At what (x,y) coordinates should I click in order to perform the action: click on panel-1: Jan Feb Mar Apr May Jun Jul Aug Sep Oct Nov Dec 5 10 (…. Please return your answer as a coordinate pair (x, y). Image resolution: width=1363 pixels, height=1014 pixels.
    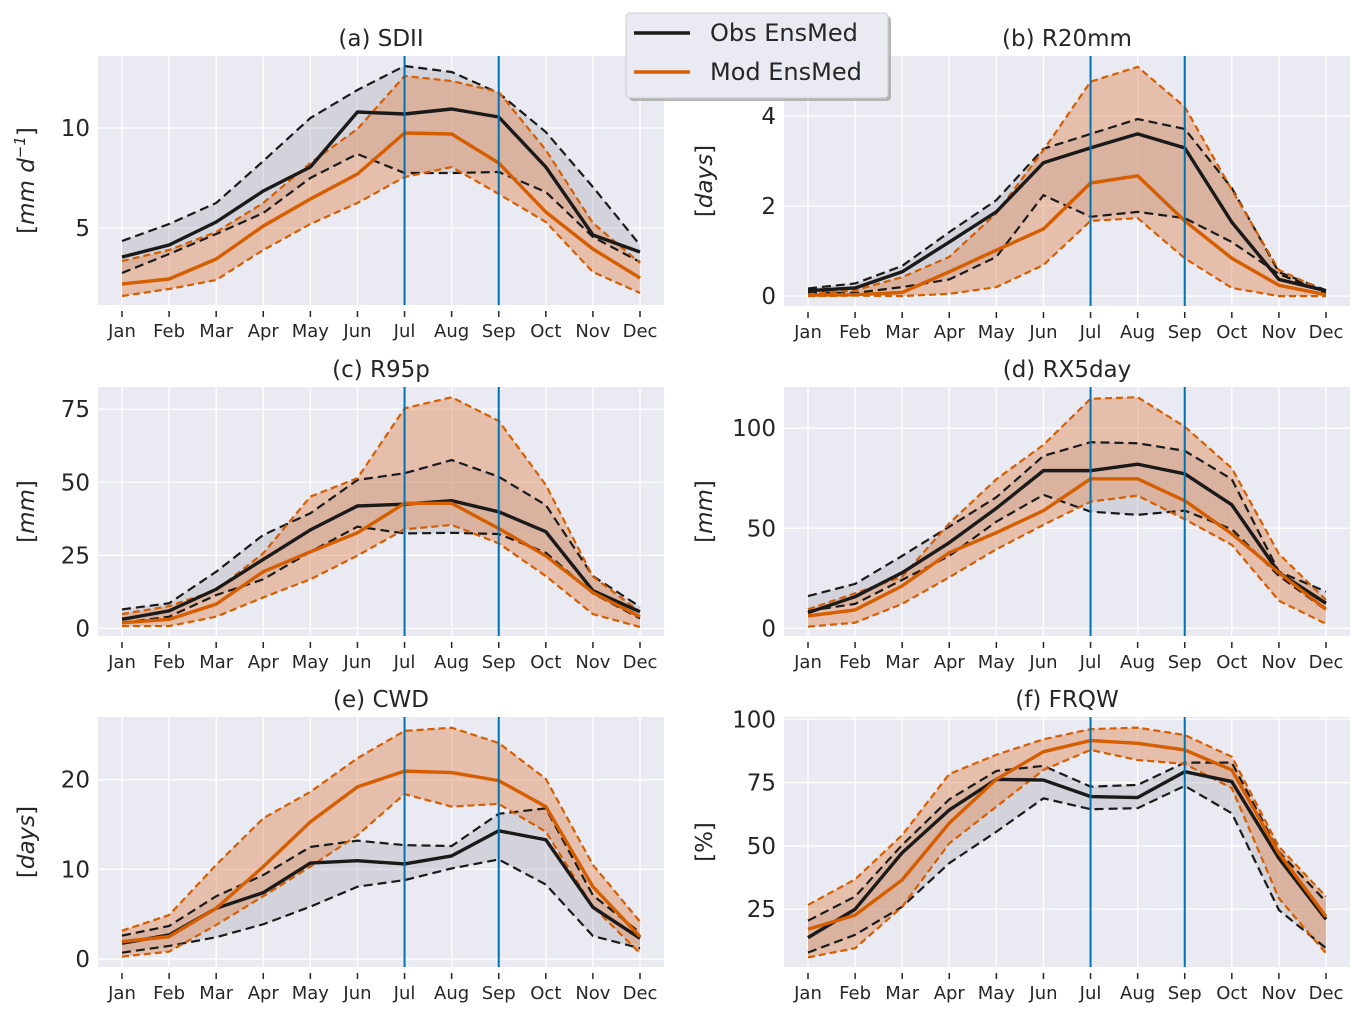
    Looking at the image, I should click on (337, 184).